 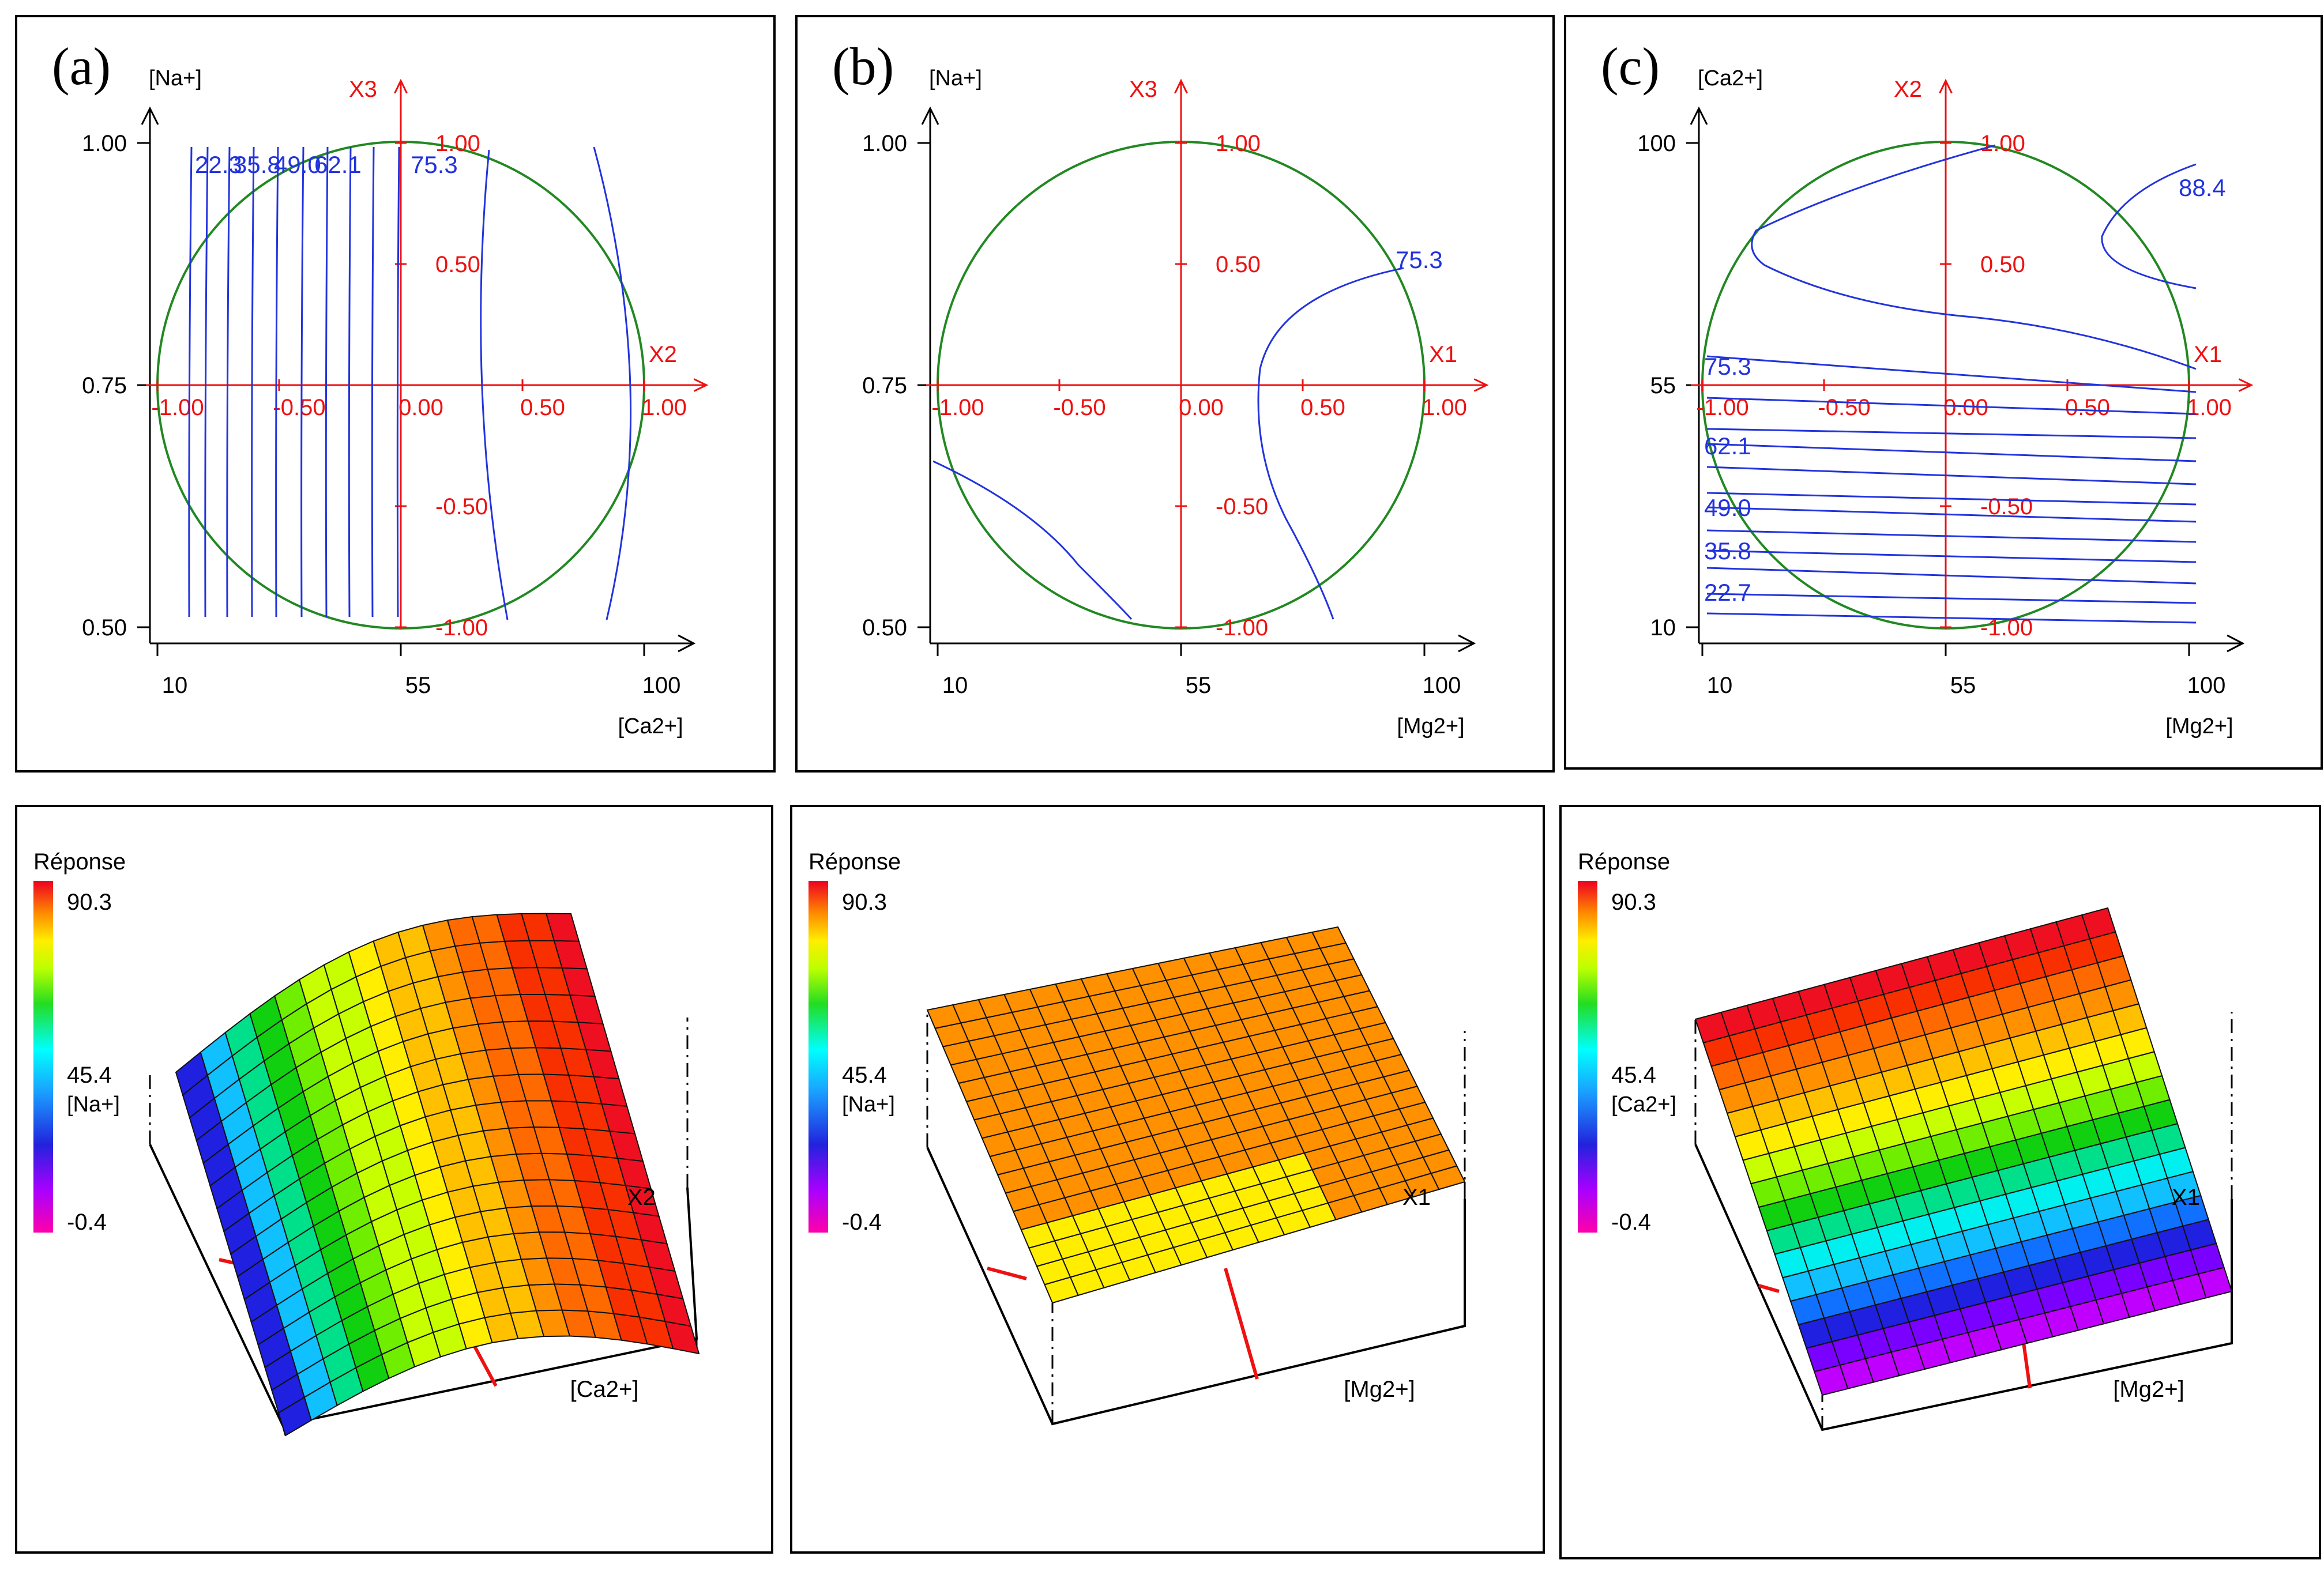 I want to click on x-axis-name: [Ca2+], so click(x=651, y=726).